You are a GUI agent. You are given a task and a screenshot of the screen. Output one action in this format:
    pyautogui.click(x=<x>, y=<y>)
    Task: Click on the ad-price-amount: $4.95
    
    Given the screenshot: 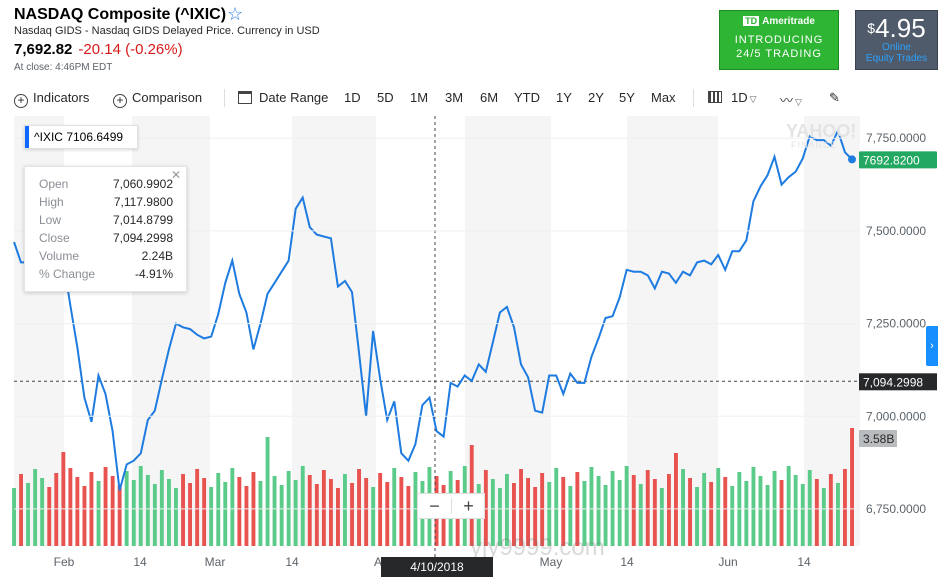 What is the action you would take?
    pyautogui.click(x=896, y=28)
    